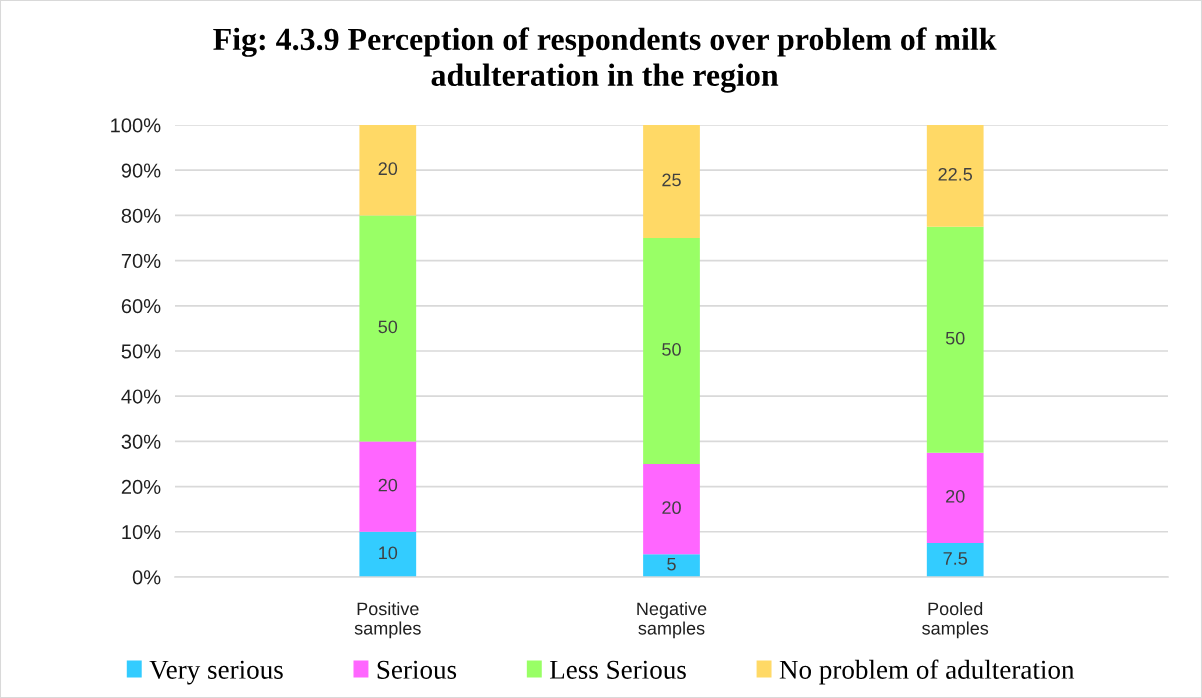 Image resolution: width=1202 pixels, height=698 pixels. I want to click on y-tick-label: 60%, so click(141, 306).